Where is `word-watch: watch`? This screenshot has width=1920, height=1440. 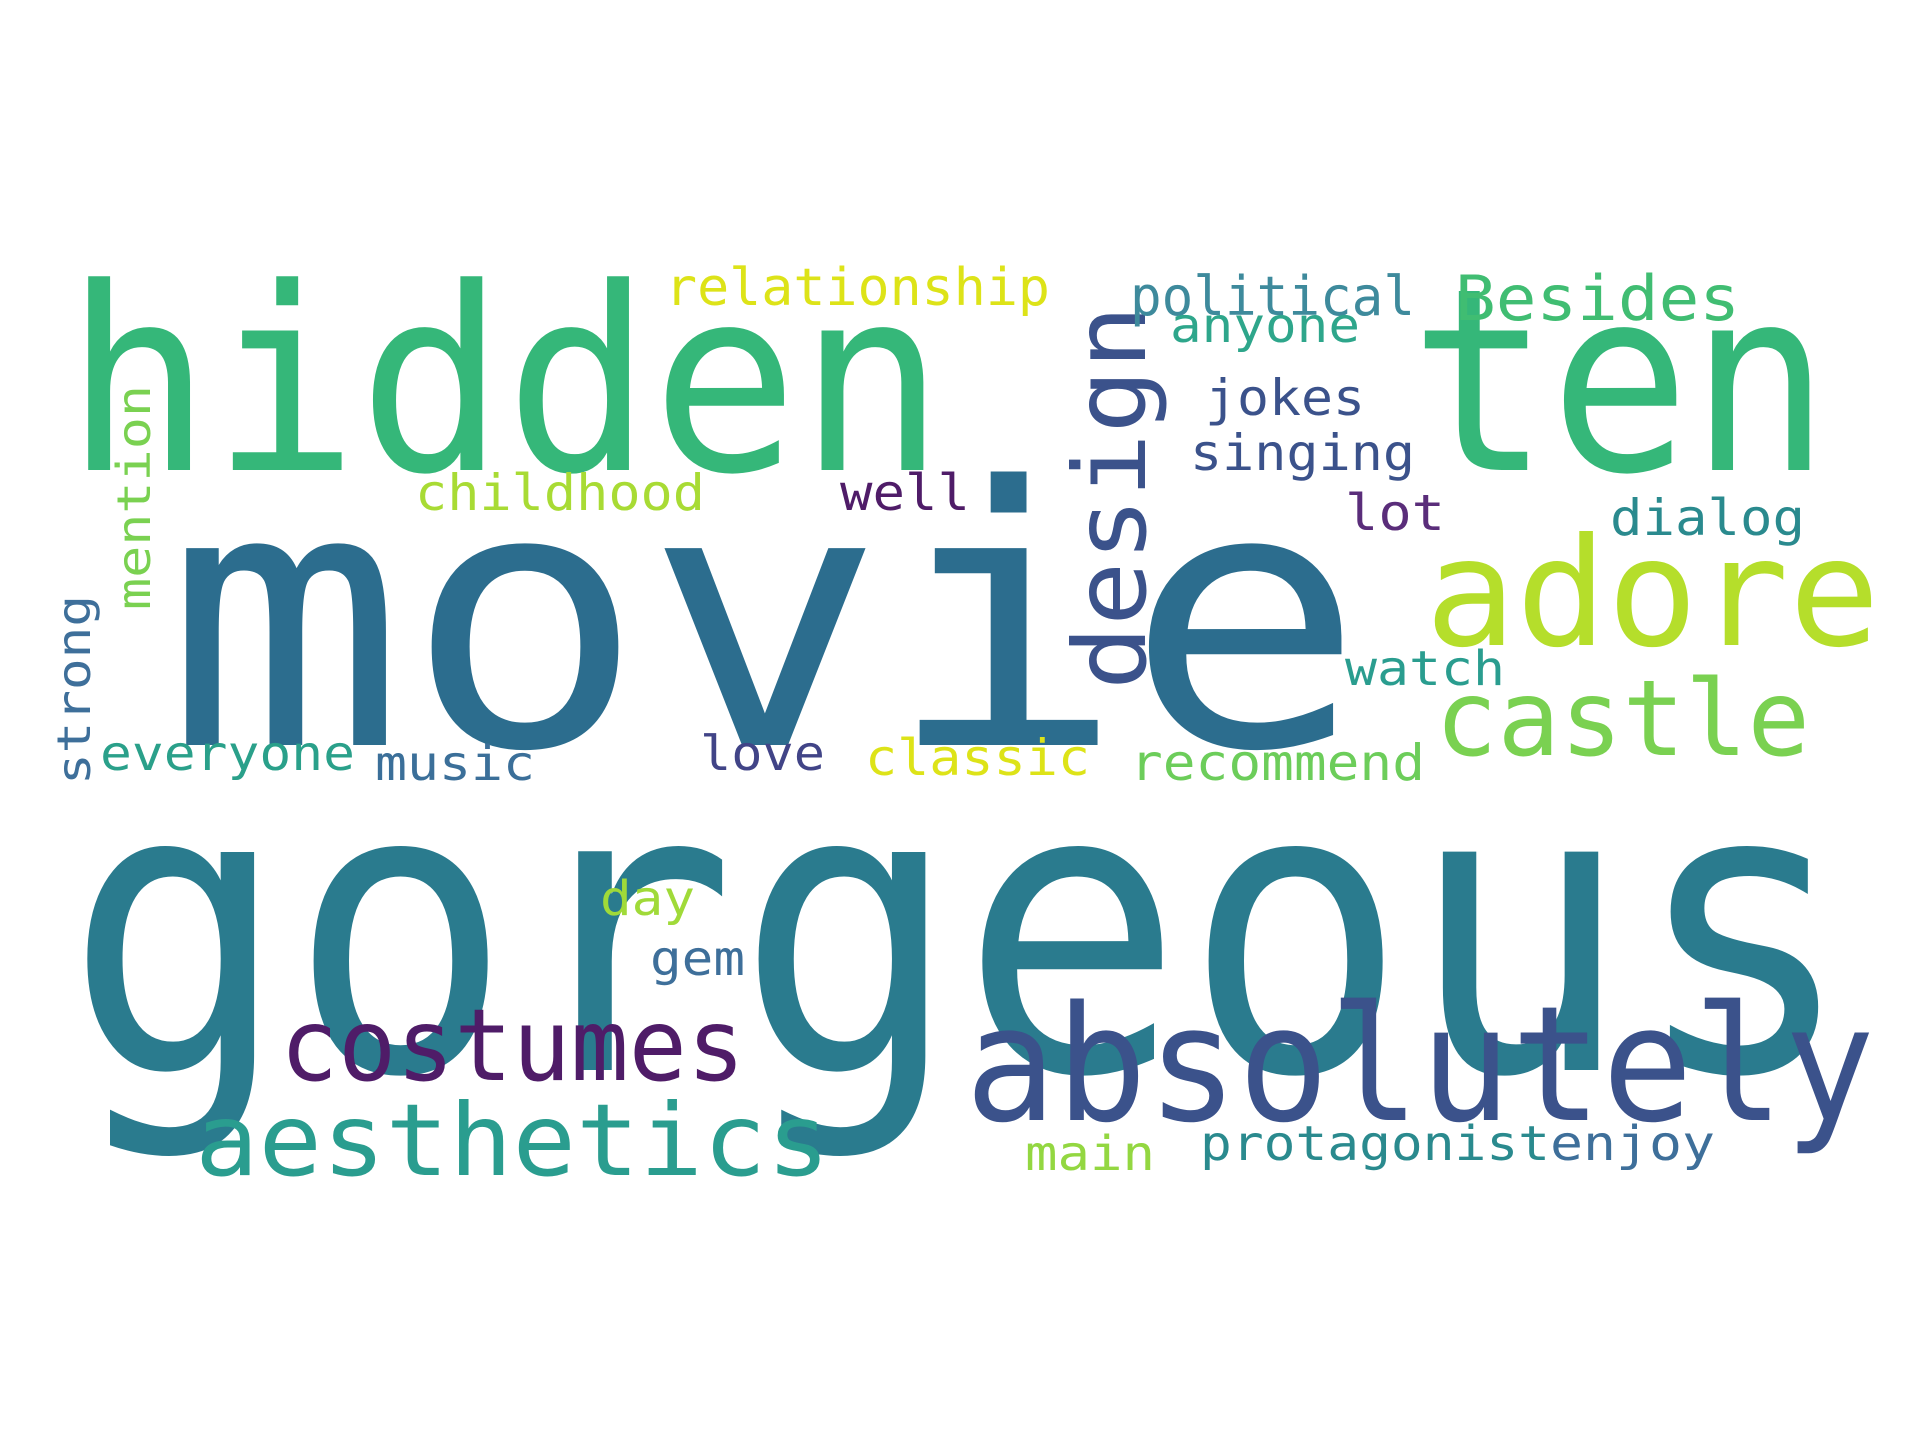 word-watch: watch is located at coordinates (1425, 669).